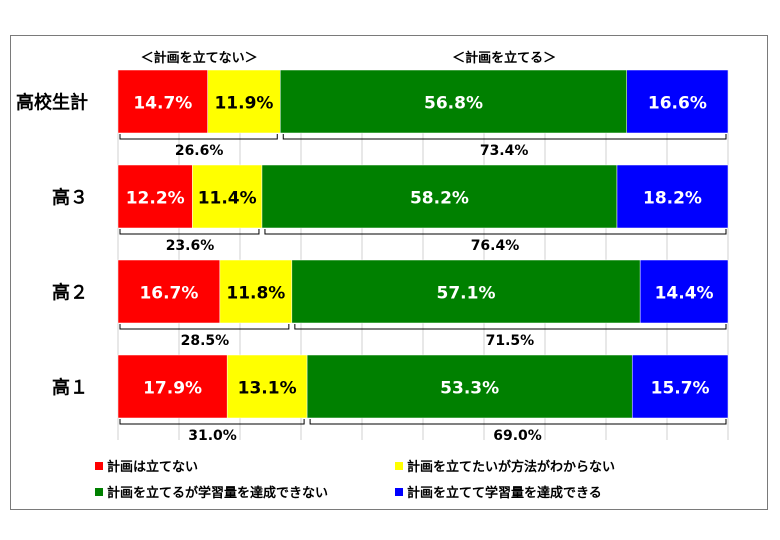 The height and width of the screenshot is (540, 780). I want to click on data-label: 11.9%, so click(243, 104).